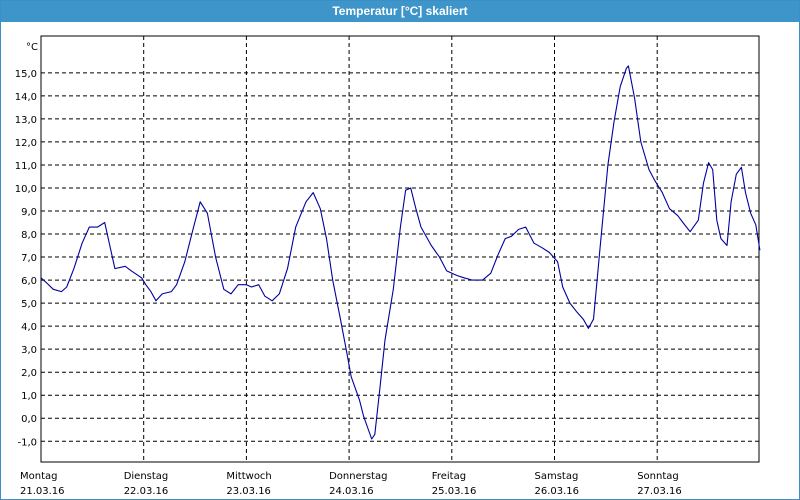  What do you see at coordinates (449, 476) in the screenshot?
I see `x-day-label: Freitag` at bounding box center [449, 476].